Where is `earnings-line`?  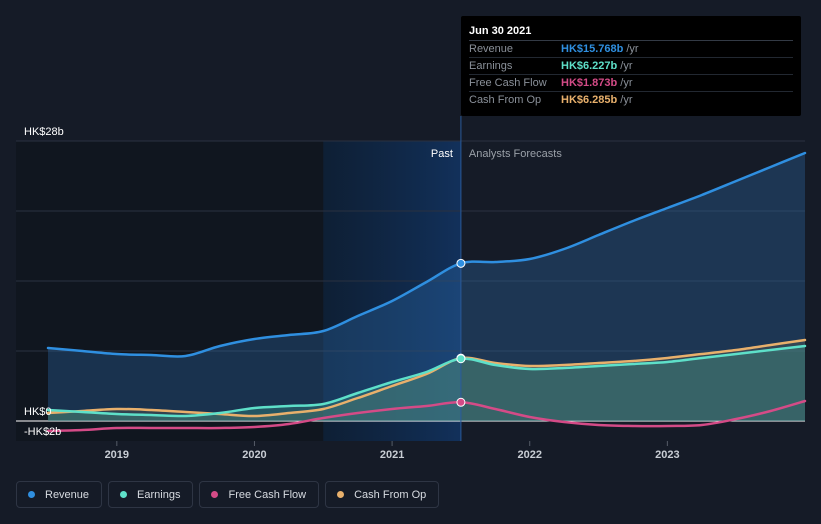 earnings-line is located at coordinates (426, 381).